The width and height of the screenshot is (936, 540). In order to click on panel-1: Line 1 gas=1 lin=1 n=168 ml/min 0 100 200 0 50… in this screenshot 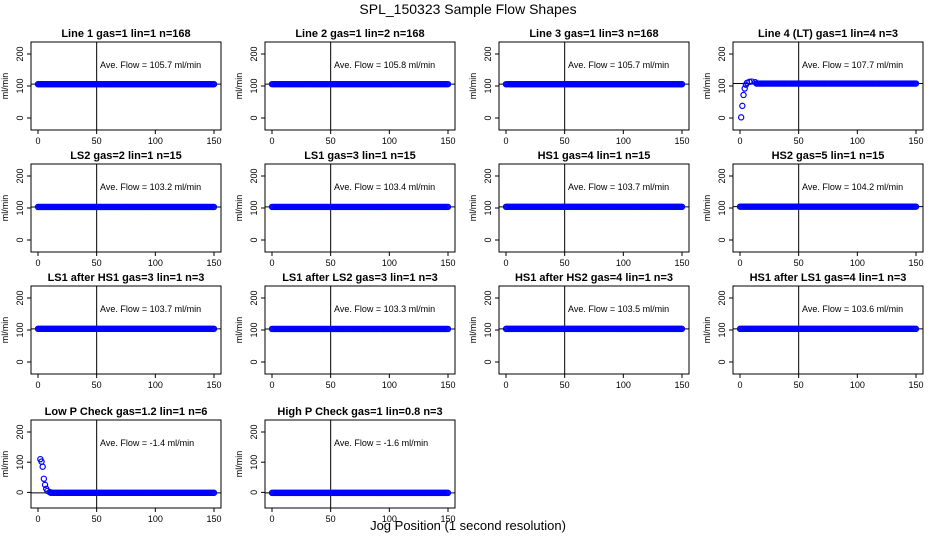, I will do `click(111, 87)`.